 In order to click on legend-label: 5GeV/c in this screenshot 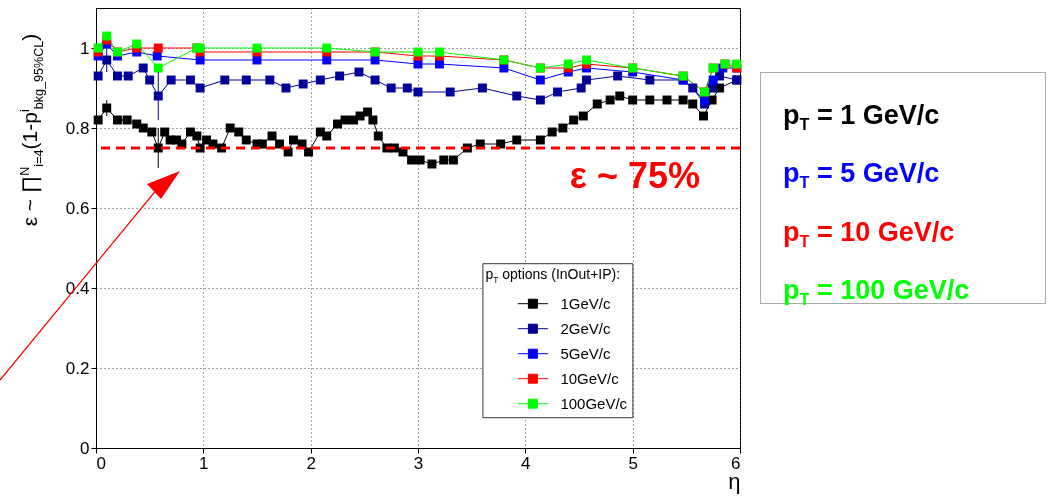, I will do `click(585, 353)`.